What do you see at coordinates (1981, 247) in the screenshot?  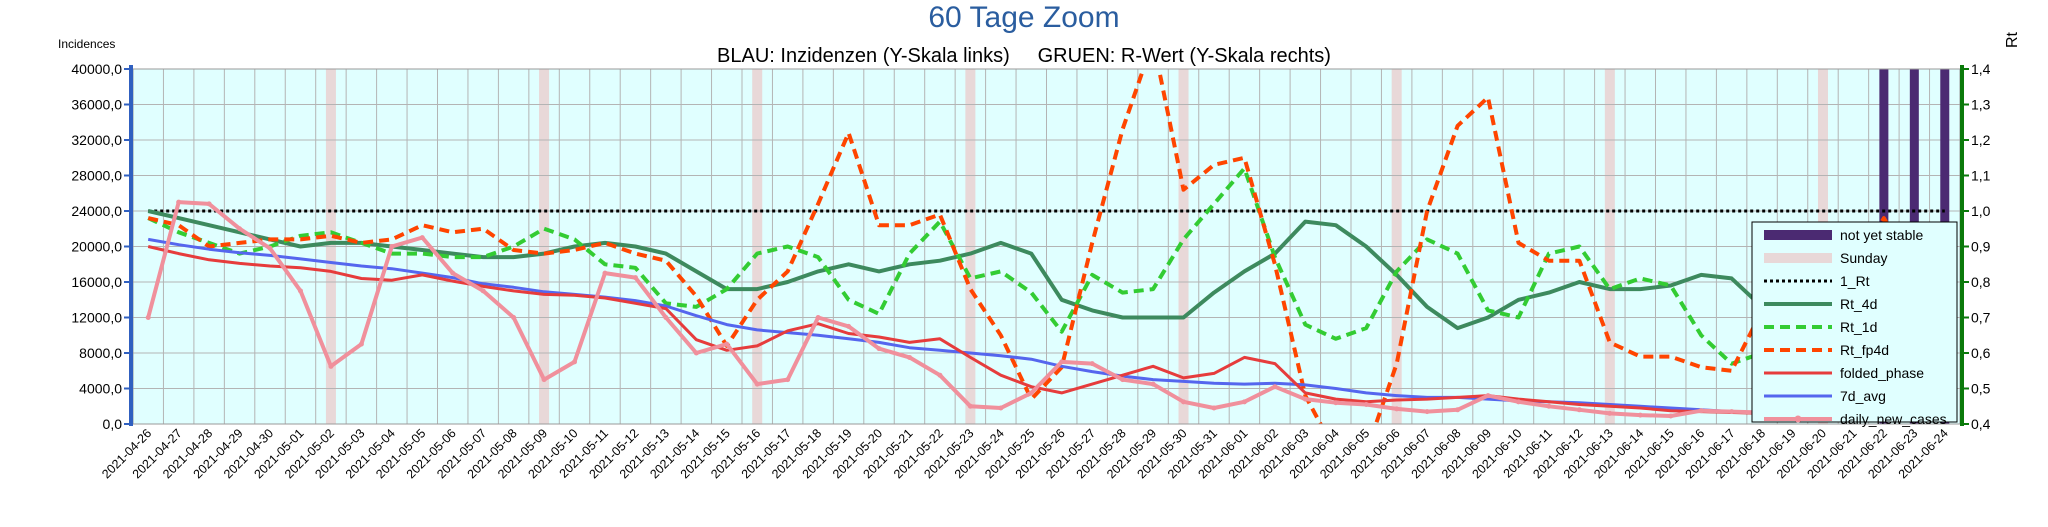 I see `right-tick-label: 0,9` at bounding box center [1981, 247].